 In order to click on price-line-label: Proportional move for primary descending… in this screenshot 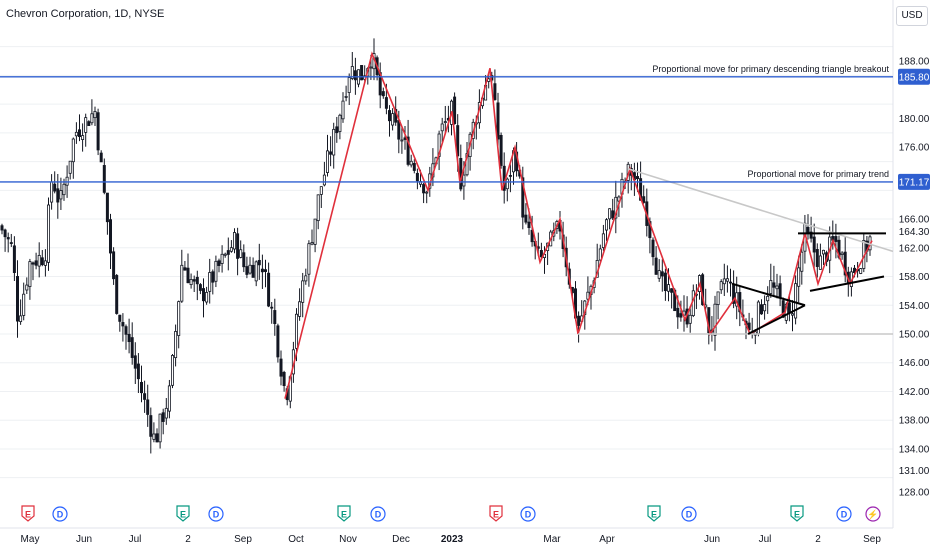, I will do `click(770, 69)`.